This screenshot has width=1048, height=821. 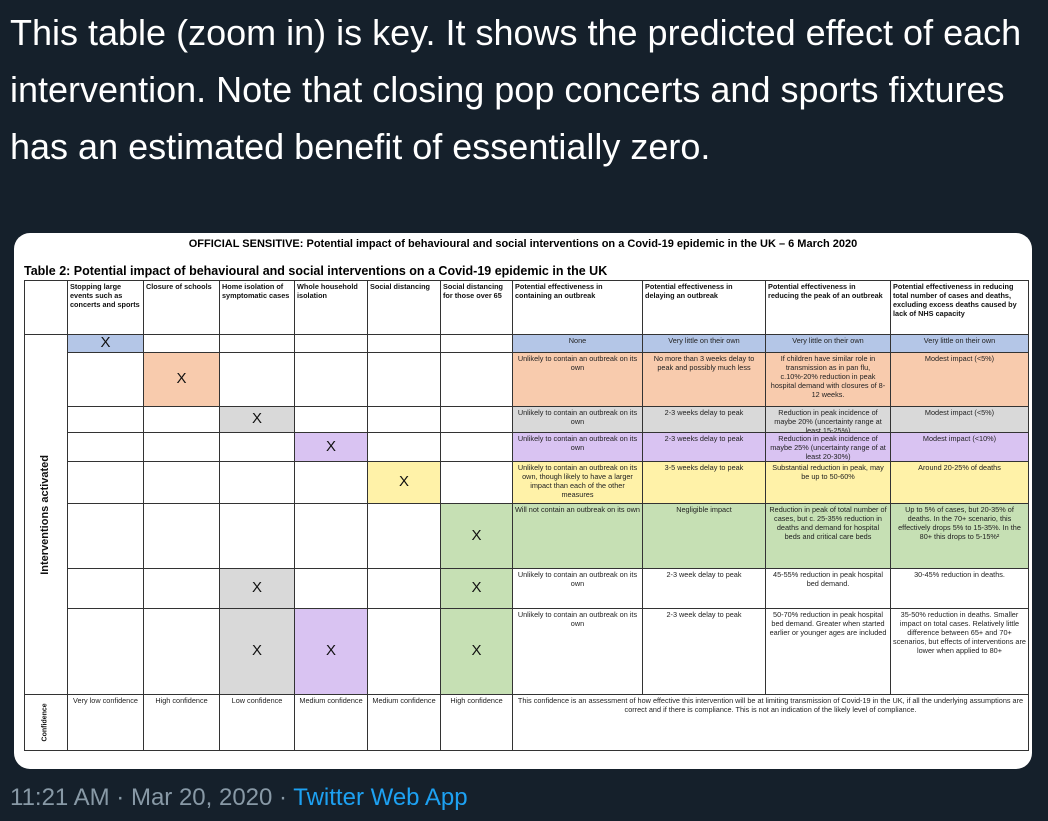 What do you see at coordinates (577, 343) in the screenshot?
I see `effectiveness-cell: None` at bounding box center [577, 343].